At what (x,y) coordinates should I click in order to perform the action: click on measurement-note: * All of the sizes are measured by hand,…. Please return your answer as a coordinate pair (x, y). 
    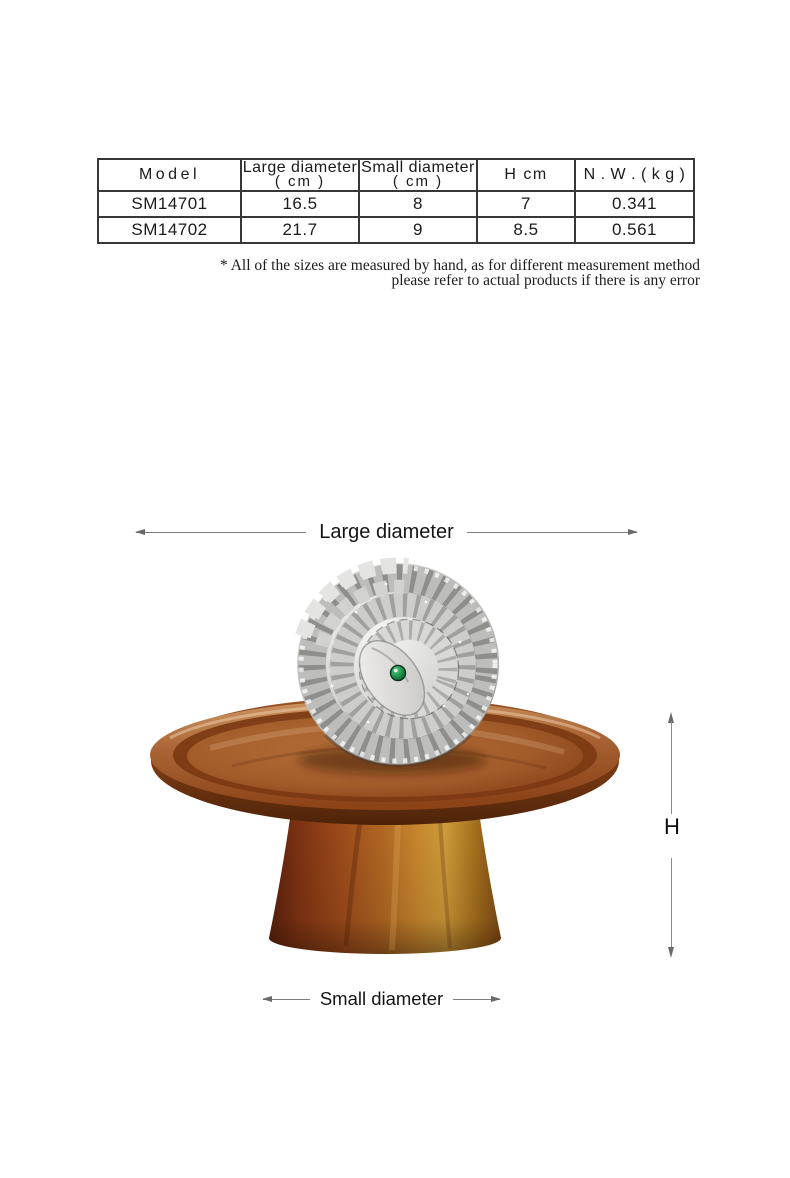
    Looking at the image, I should click on (350, 273).